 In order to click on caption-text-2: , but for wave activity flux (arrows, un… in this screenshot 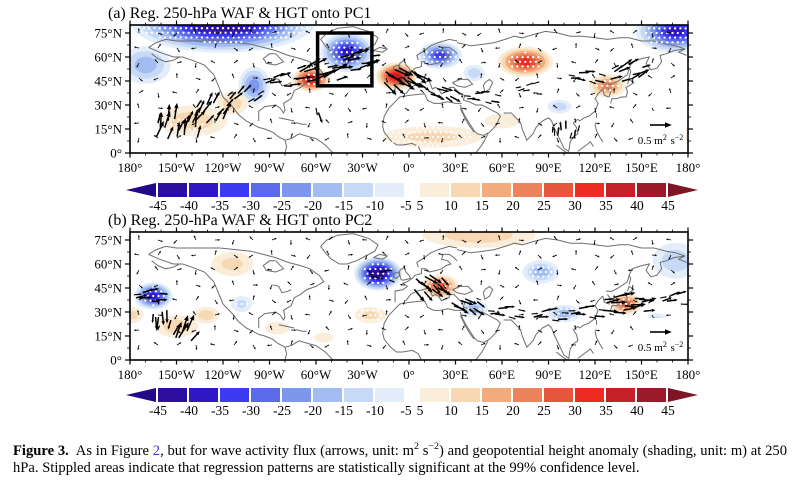, I will do `click(287, 450)`.